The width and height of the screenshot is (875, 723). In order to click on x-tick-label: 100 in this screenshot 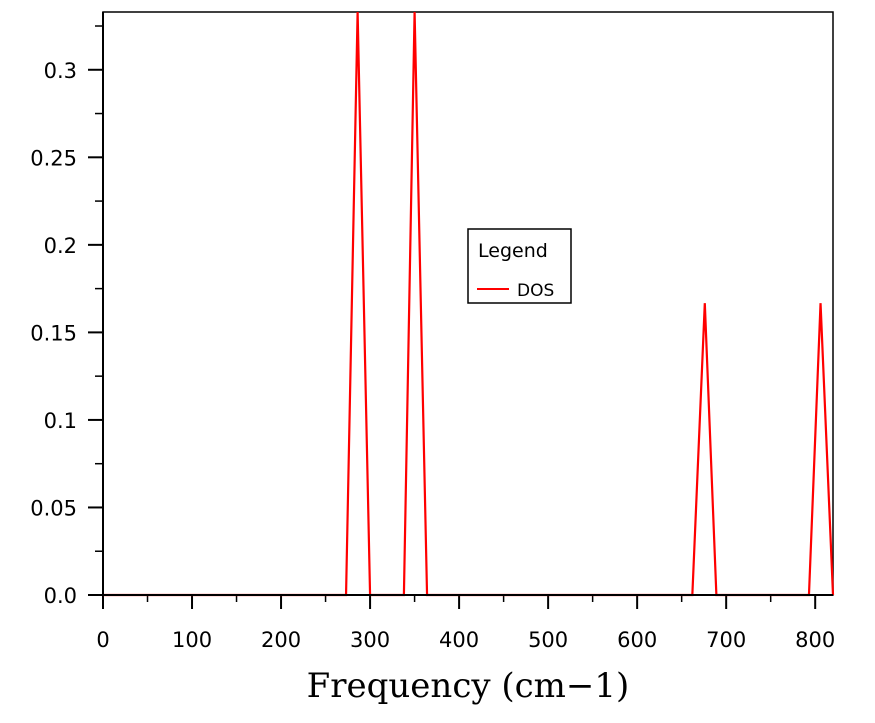, I will do `click(192, 640)`.